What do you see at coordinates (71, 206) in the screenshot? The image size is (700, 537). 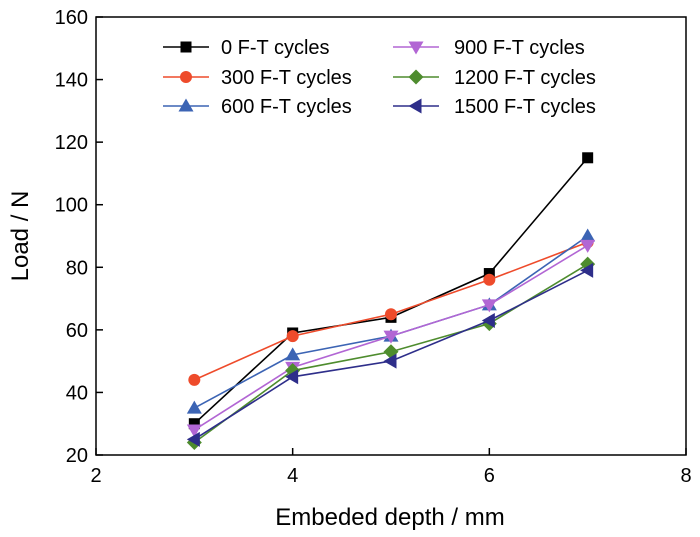 I see `y-tick-label: 100` at bounding box center [71, 206].